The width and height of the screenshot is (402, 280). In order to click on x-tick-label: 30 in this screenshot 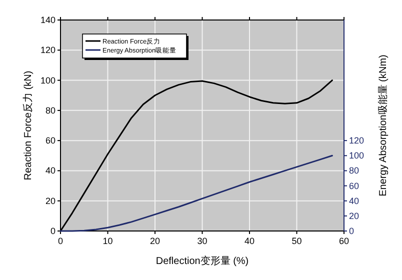, I will do `click(202, 241)`.